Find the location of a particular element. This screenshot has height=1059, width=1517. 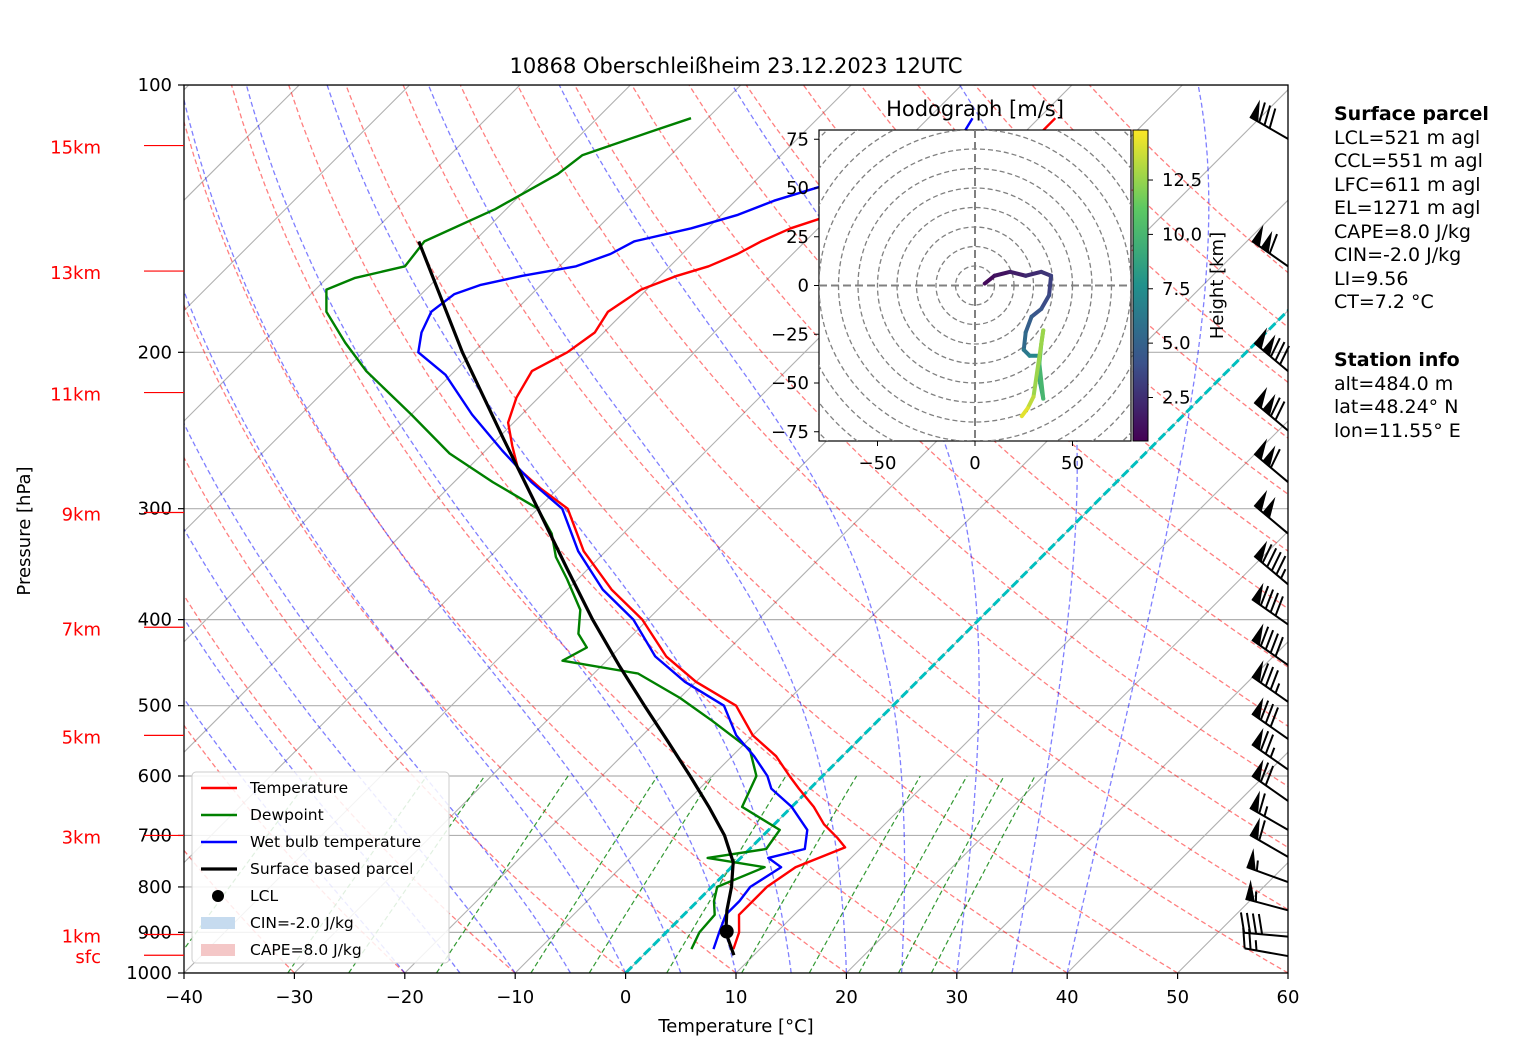

height-label: 5km is located at coordinates (81, 737).